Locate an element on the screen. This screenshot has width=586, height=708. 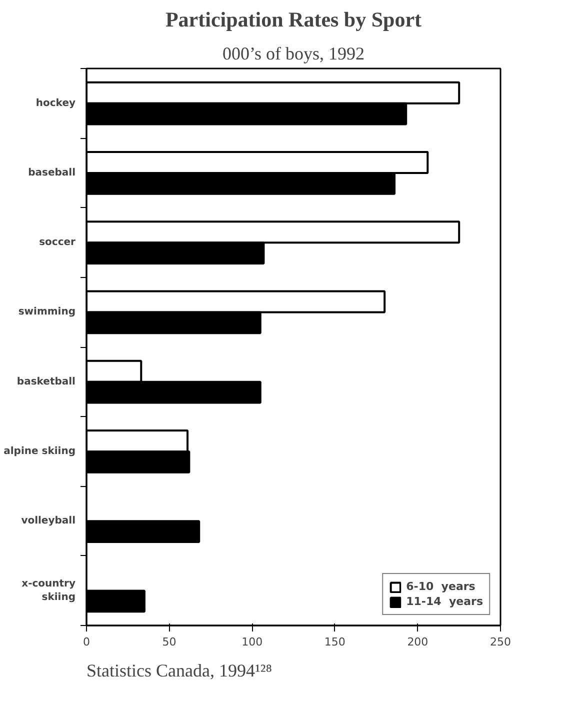
chart-title: Participation Rates by Sport is located at coordinates (293, 20).